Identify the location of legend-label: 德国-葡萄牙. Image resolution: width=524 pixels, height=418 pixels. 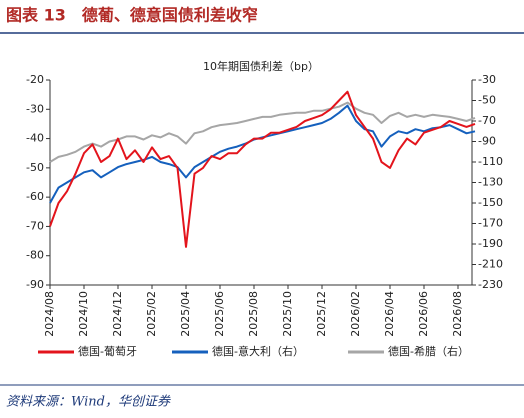
(107, 351).